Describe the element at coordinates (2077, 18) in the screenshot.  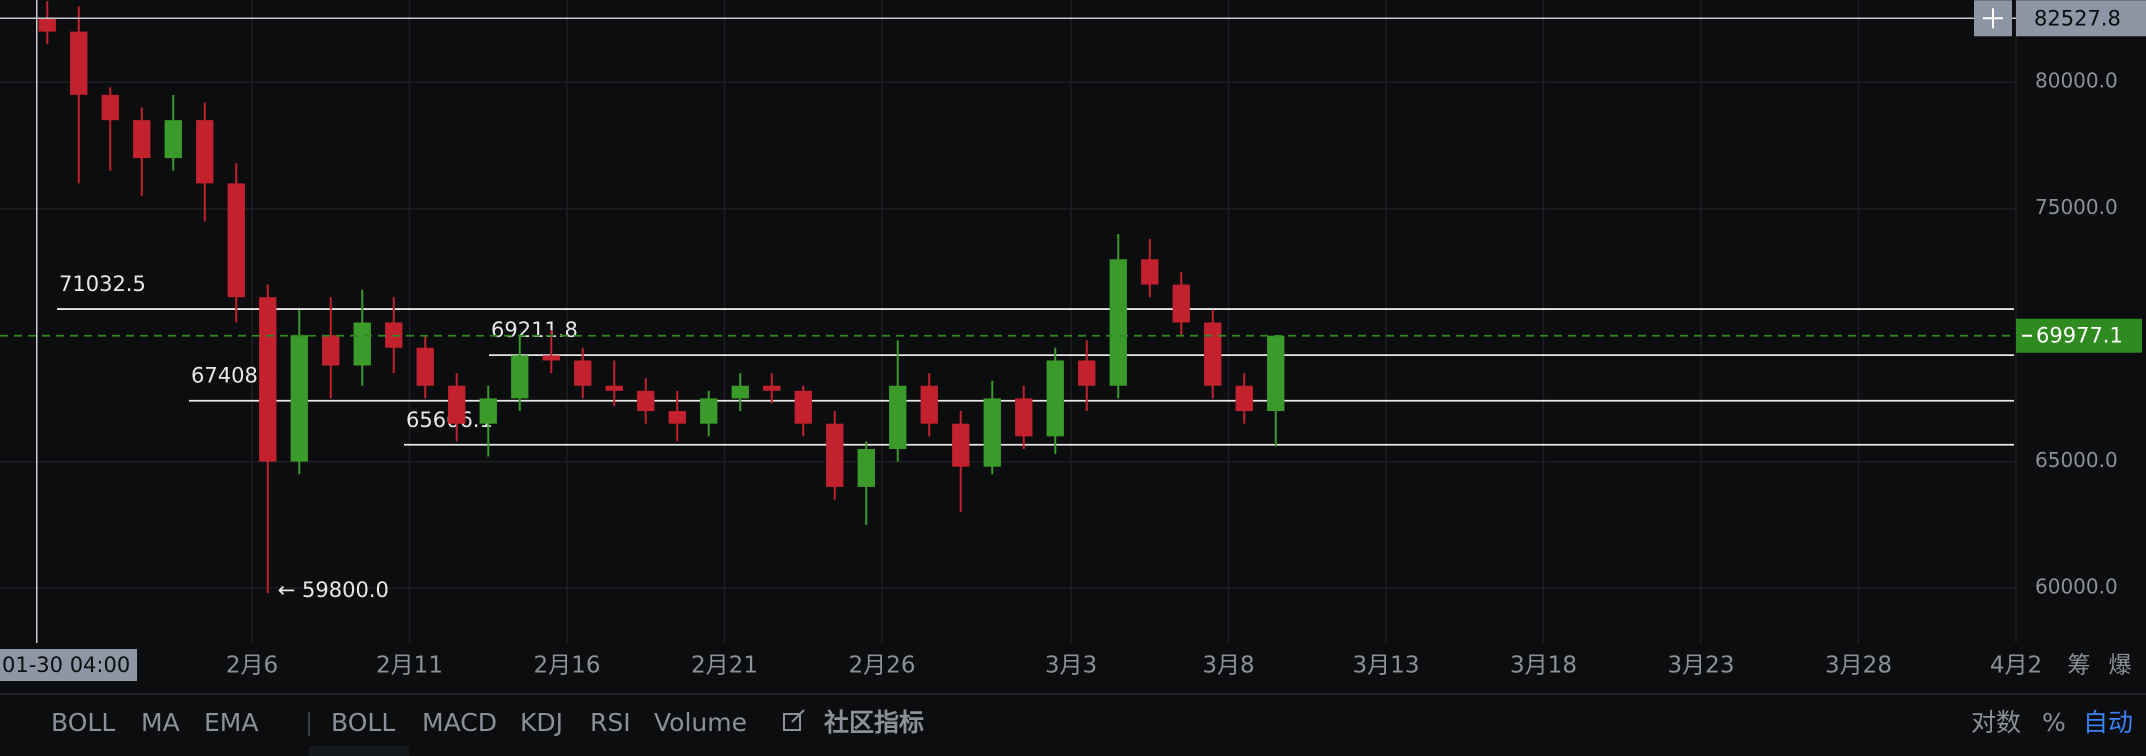
I see `crosshair-y-label: 82527.8` at that location.